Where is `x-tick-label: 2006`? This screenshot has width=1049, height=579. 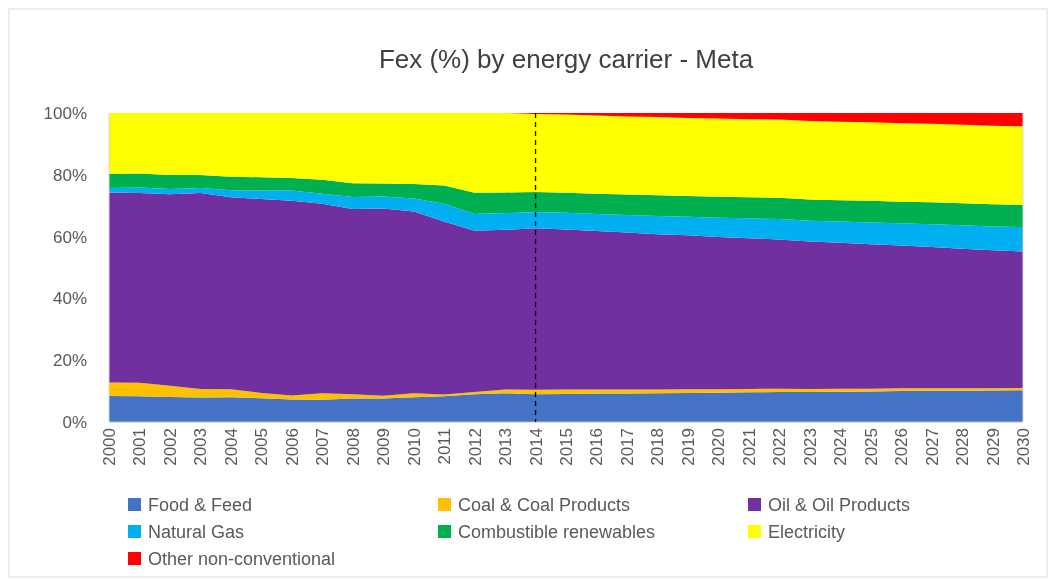 x-tick-label: 2006 is located at coordinates (292, 447).